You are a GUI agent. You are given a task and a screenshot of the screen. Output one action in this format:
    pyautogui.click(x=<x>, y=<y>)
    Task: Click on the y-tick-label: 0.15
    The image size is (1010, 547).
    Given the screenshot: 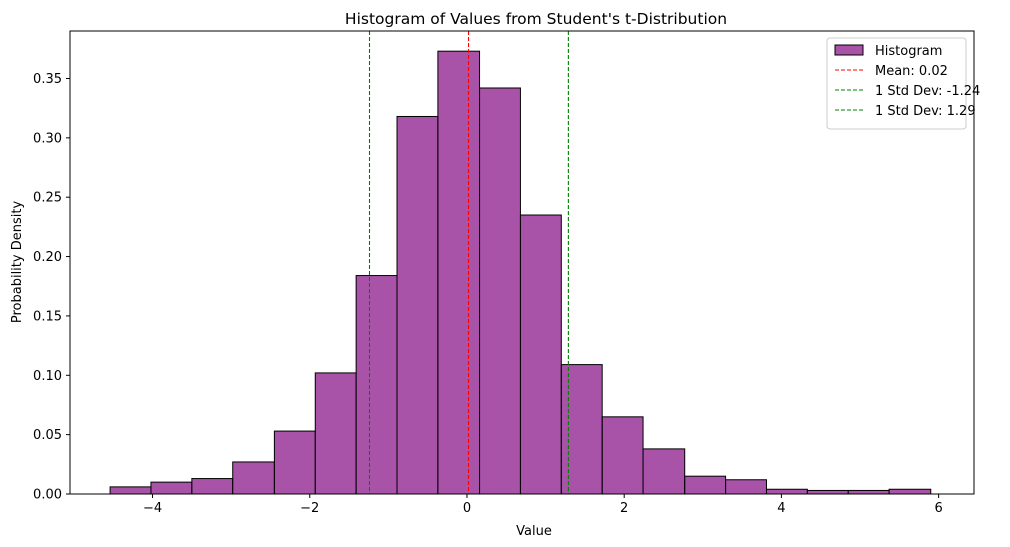 What is the action you would take?
    pyautogui.click(x=47, y=316)
    